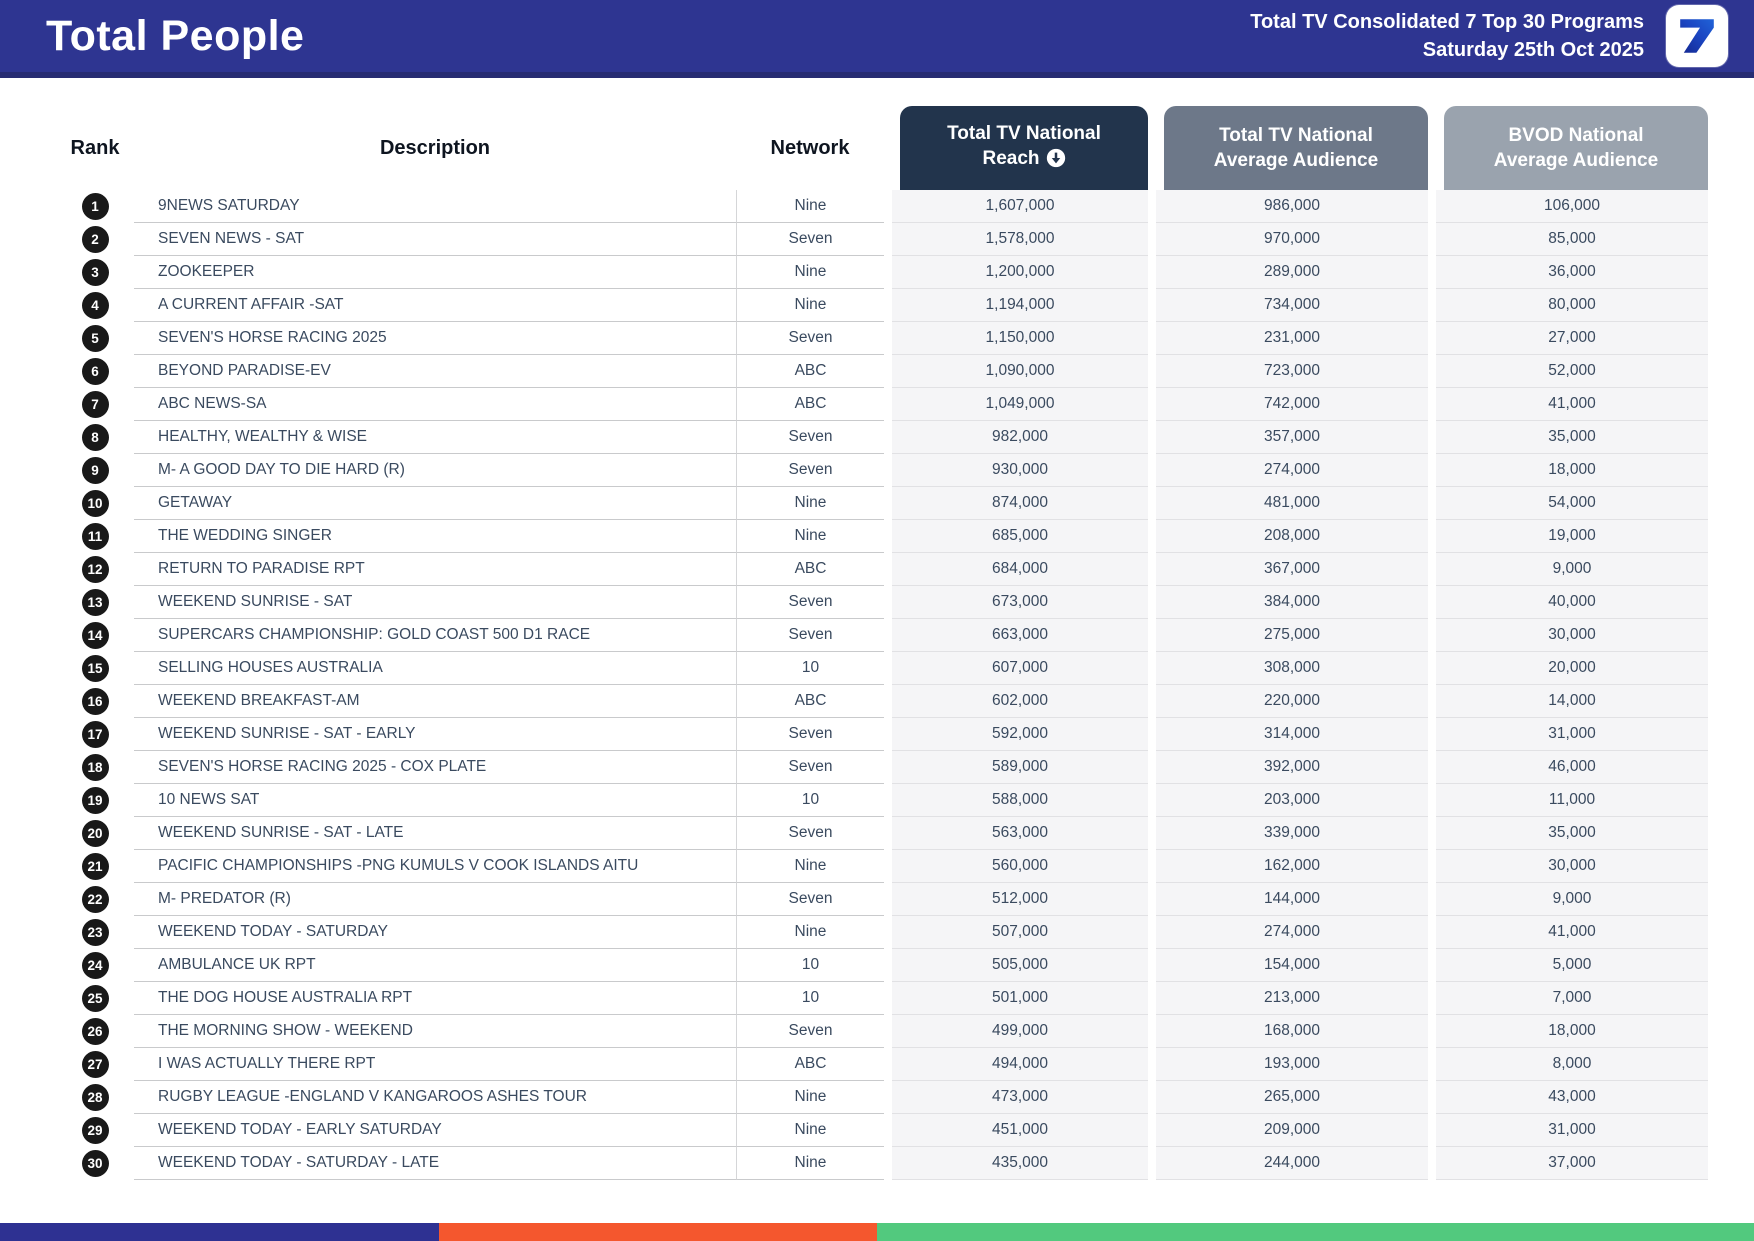  I want to click on avg-audience-cell: 289,000, so click(1288, 272).